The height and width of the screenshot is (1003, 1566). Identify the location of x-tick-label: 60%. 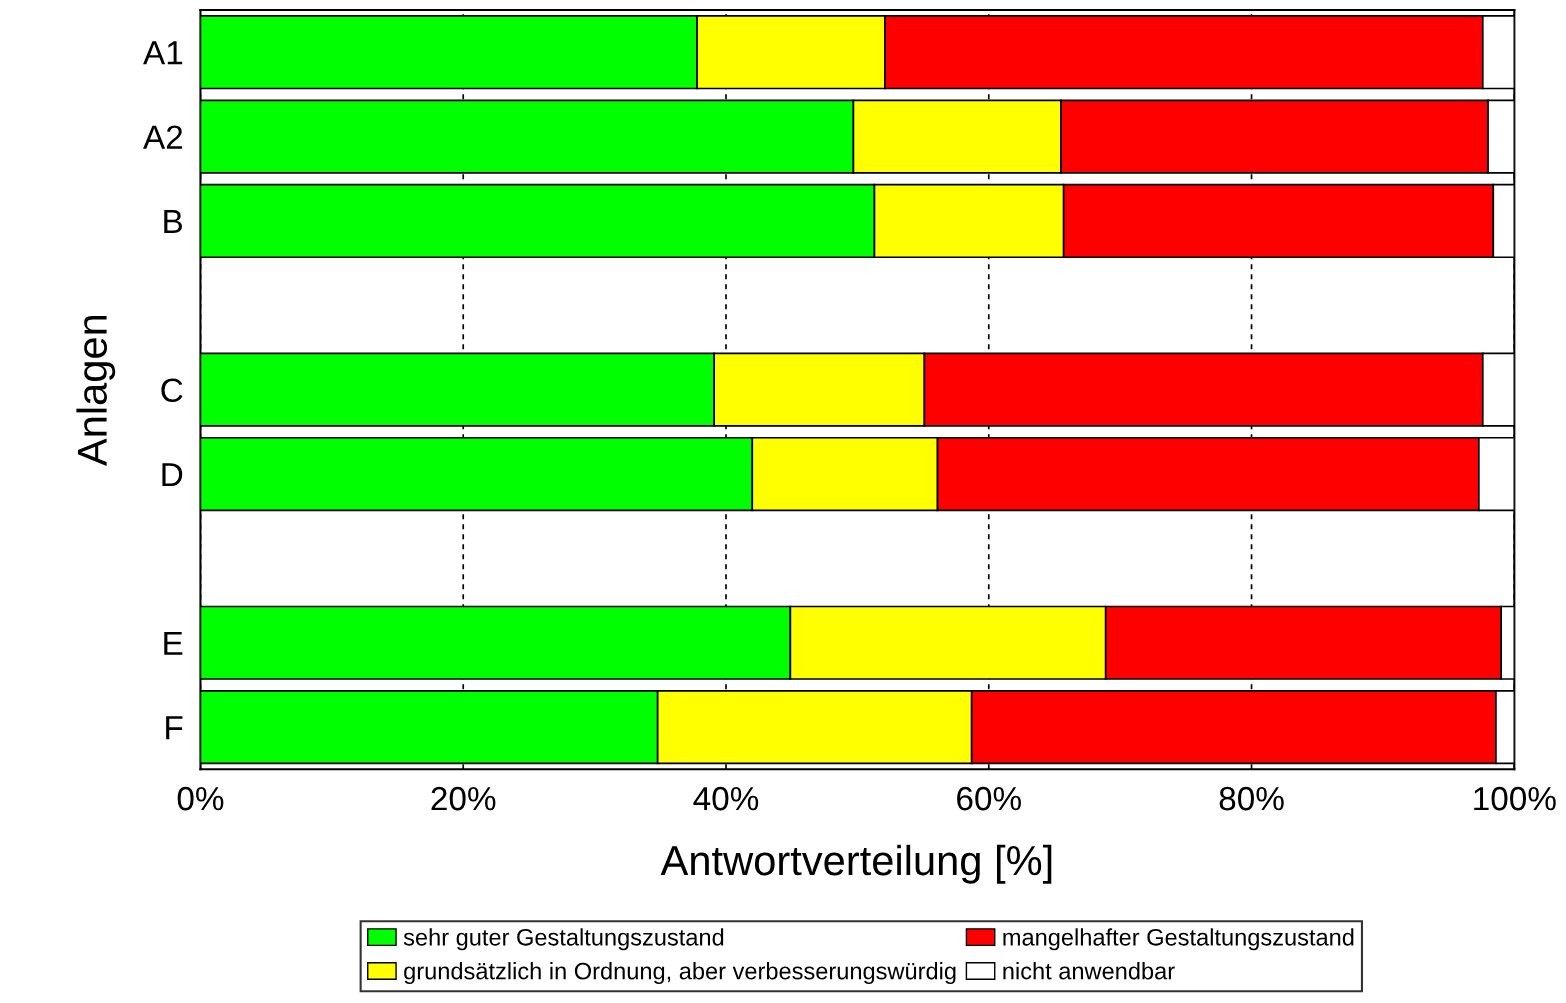
(989, 798).